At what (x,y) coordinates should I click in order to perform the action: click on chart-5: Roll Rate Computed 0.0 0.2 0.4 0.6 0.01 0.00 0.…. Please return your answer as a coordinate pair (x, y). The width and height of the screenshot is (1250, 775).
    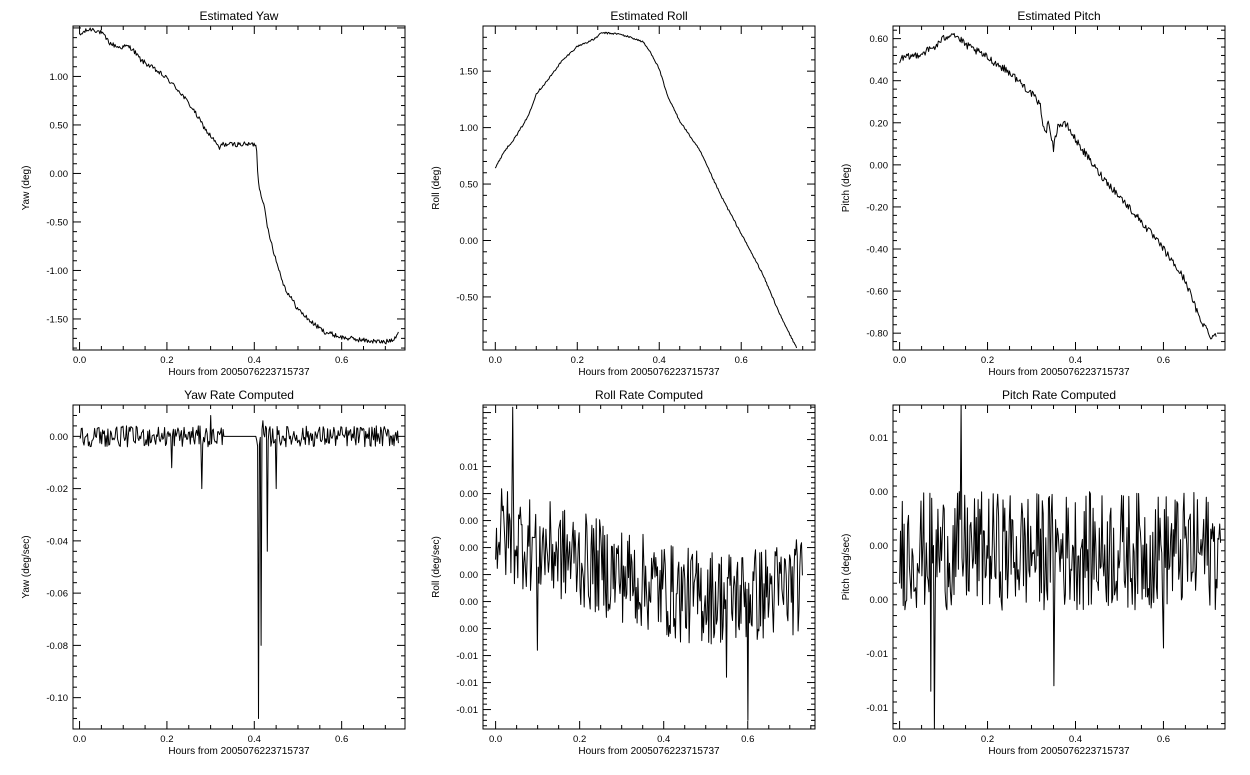
    Looking at the image, I should click on (623, 572).